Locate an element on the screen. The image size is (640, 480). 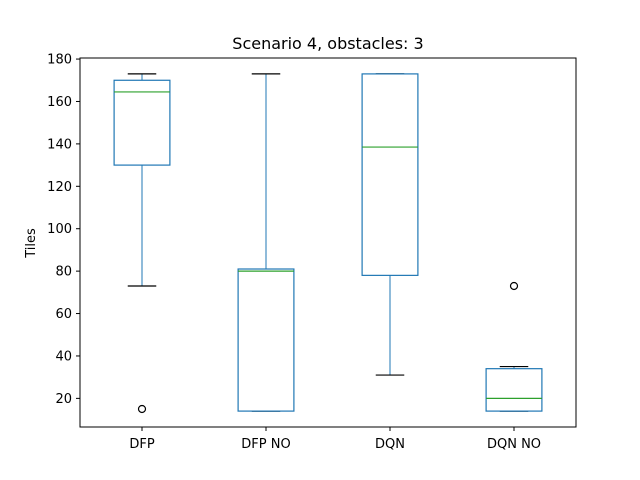
y-tick-label: 160 is located at coordinates (59, 102).